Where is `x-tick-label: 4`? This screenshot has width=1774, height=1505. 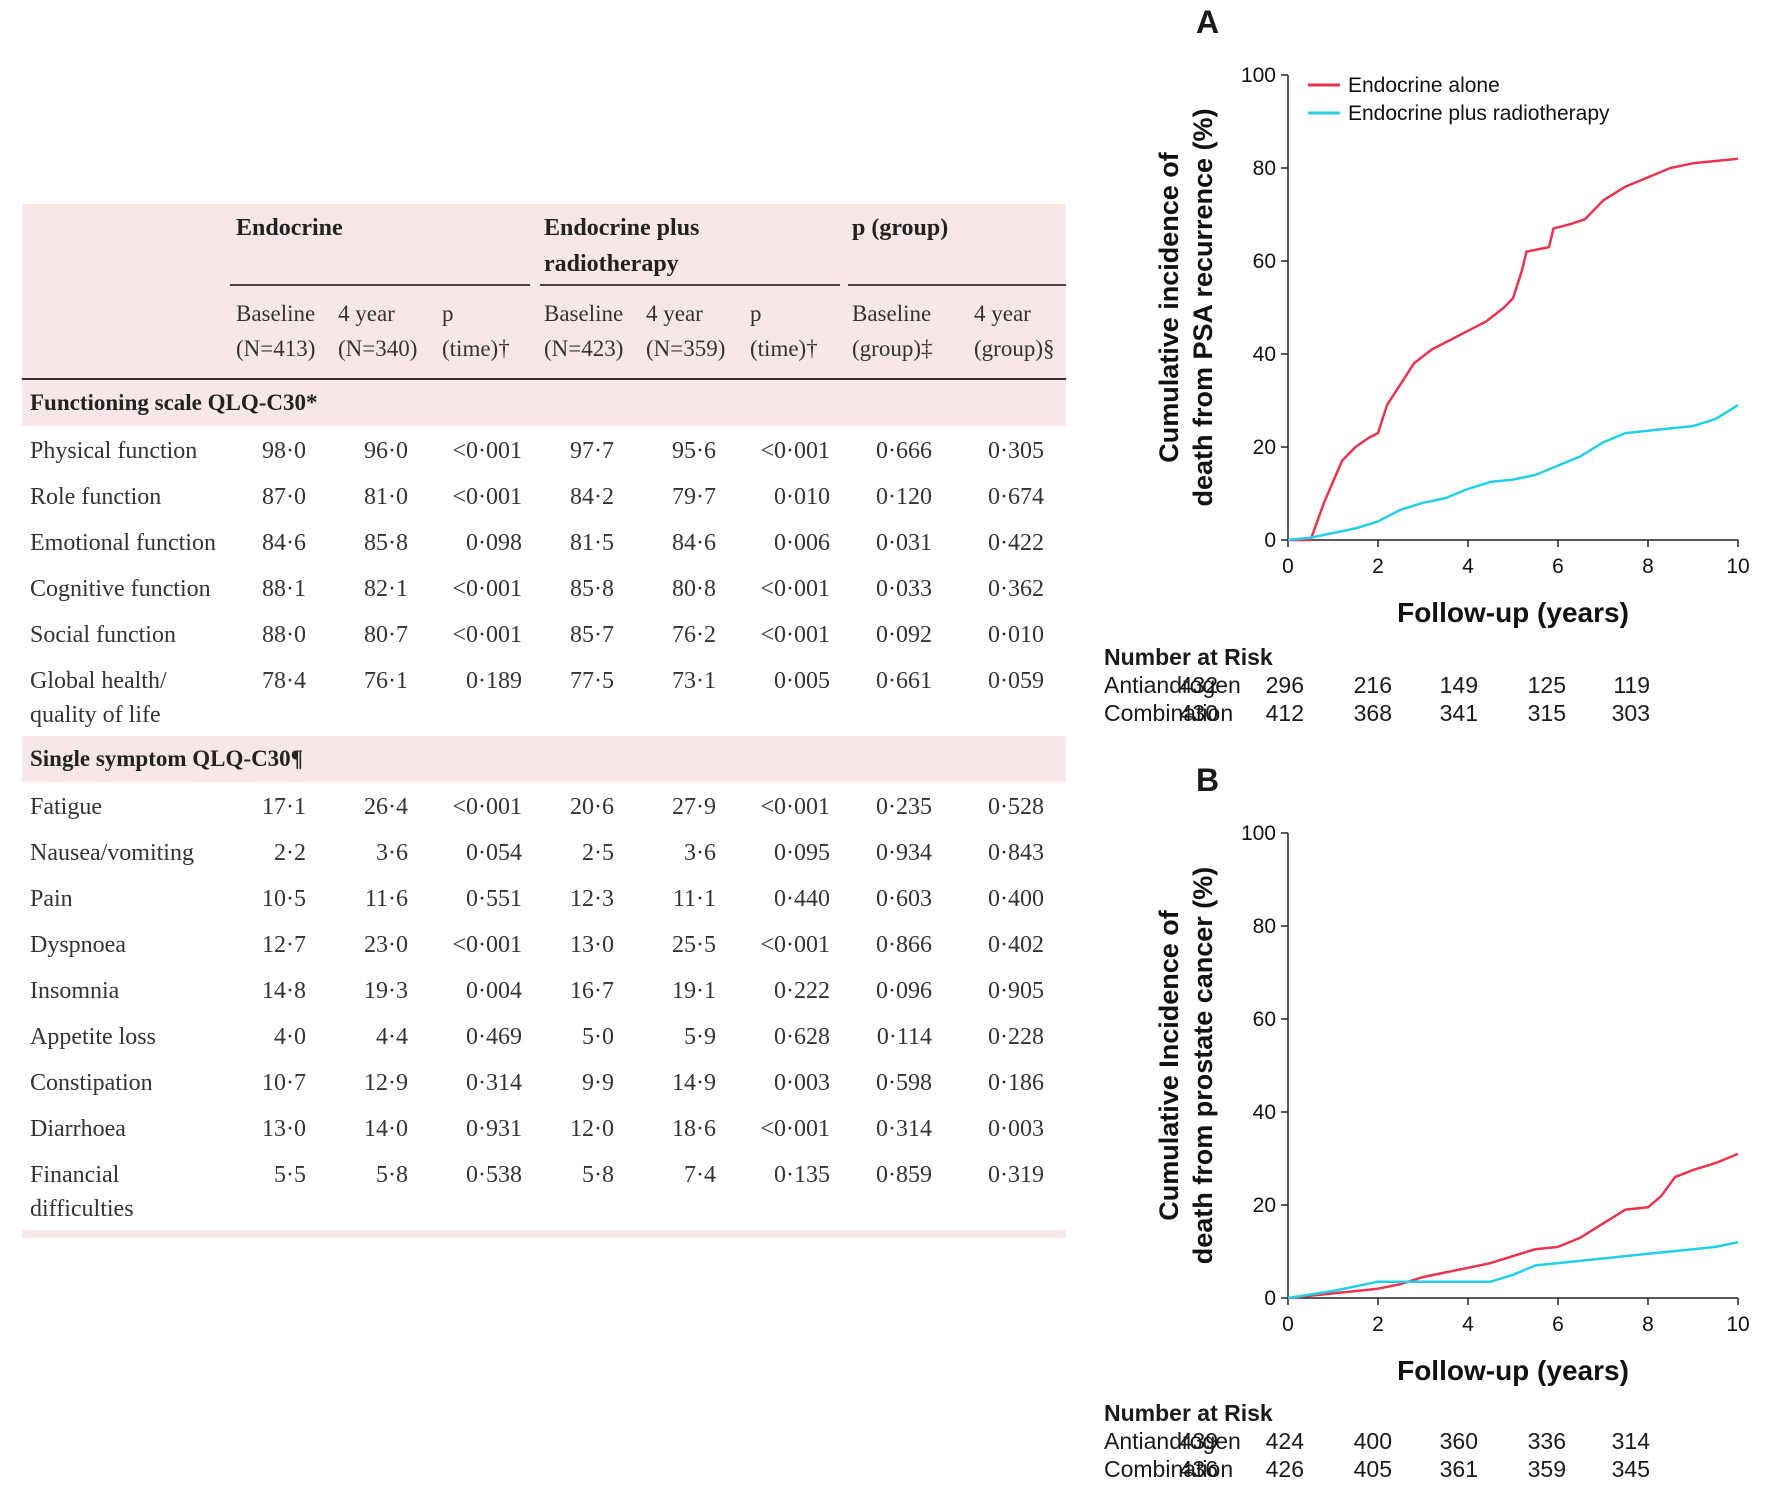
x-tick-label: 4 is located at coordinates (1468, 1324).